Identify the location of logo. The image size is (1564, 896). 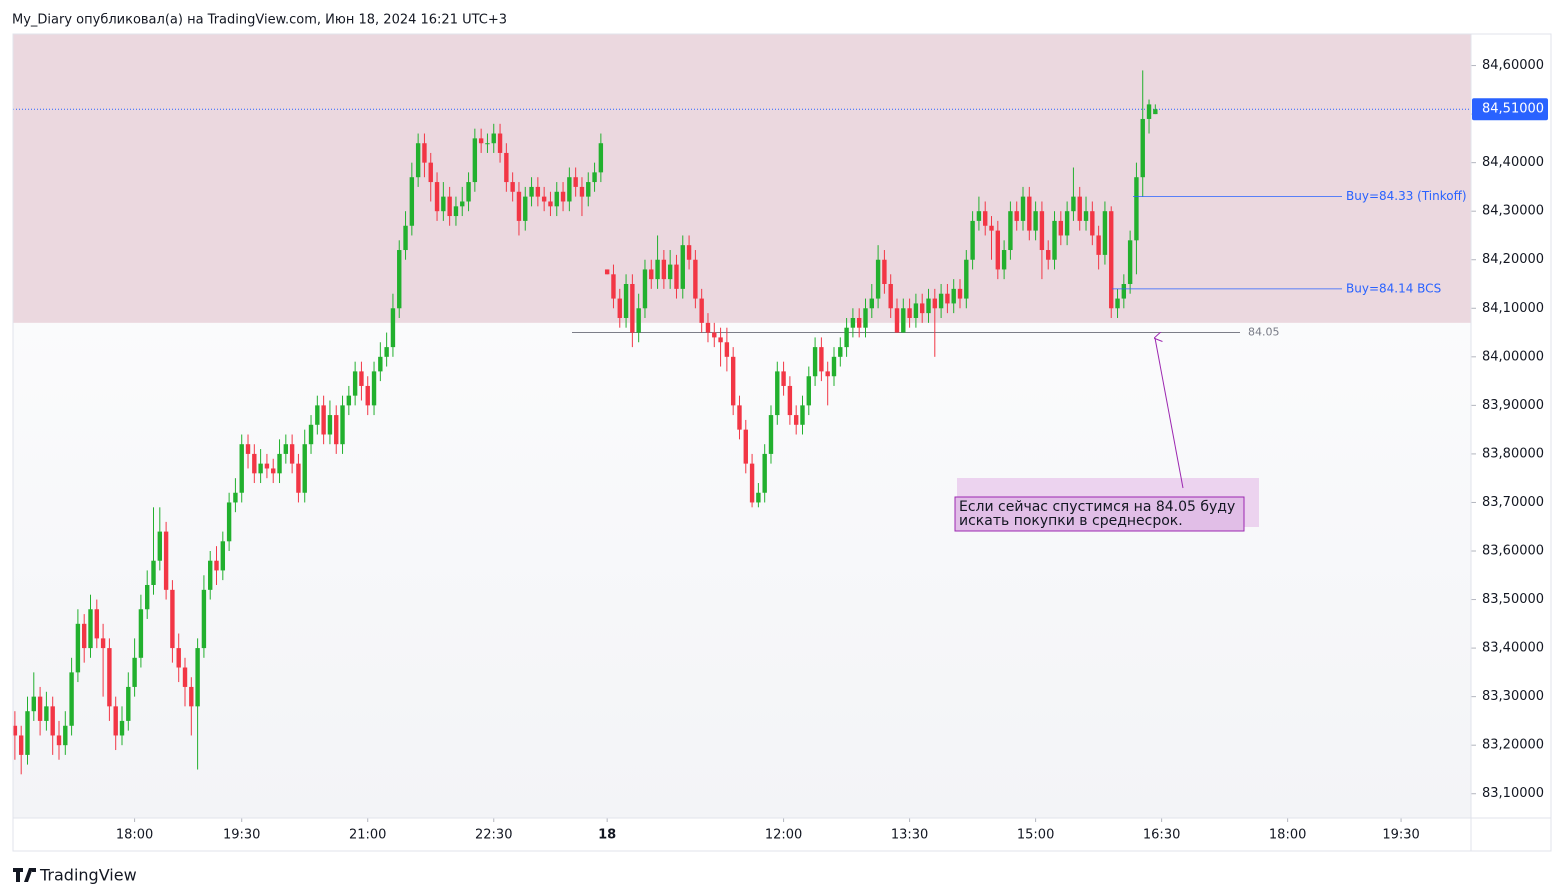
(24, 875).